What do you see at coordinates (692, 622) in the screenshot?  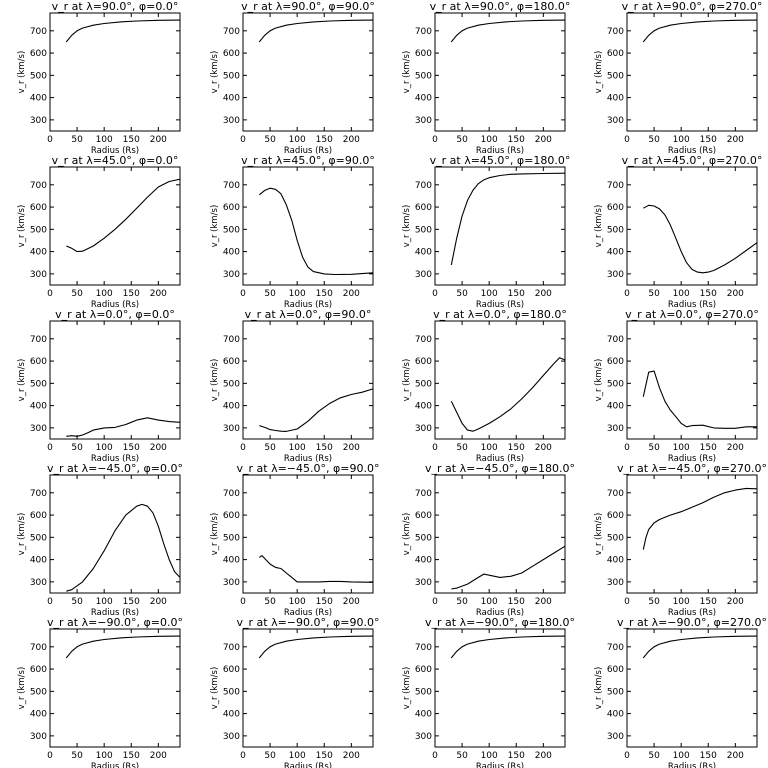 I see `plot-title: v_r at λ=−90.0°, φ=270.0°` at bounding box center [692, 622].